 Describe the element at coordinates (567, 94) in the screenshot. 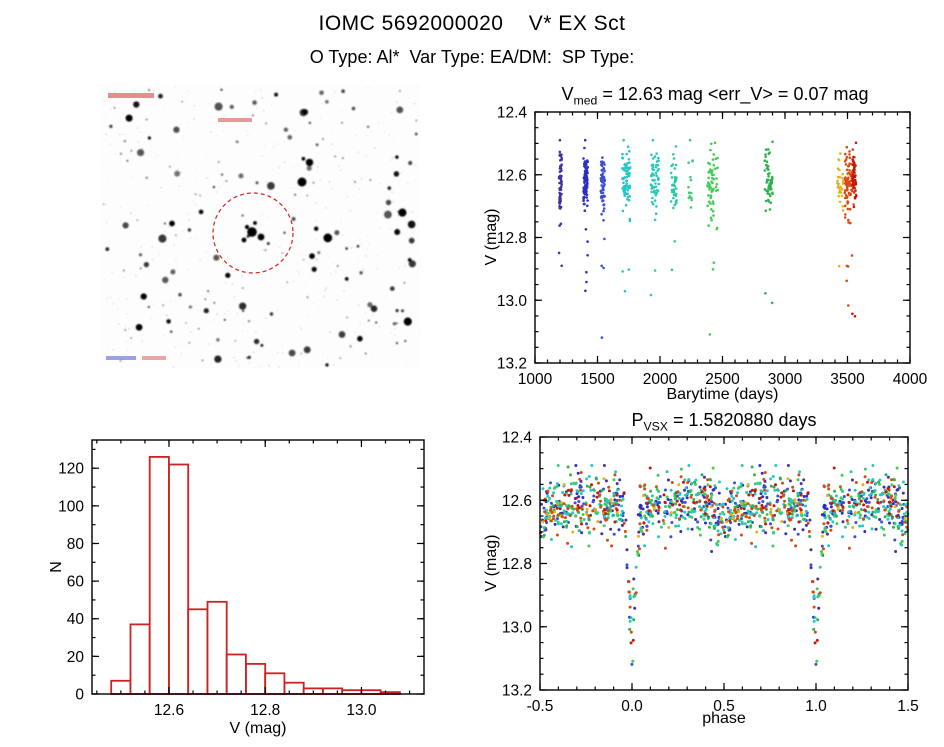

I see `lightcurve-title-prefix: V` at that location.